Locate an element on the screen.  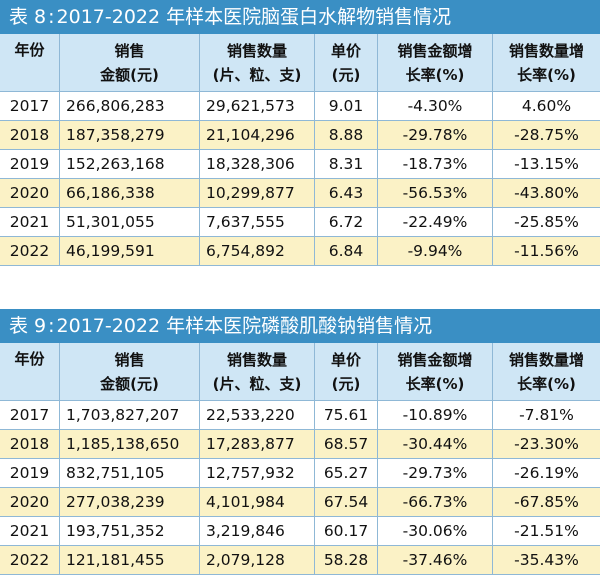
qty-cell: 22,533,220 is located at coordinates (257, 415).